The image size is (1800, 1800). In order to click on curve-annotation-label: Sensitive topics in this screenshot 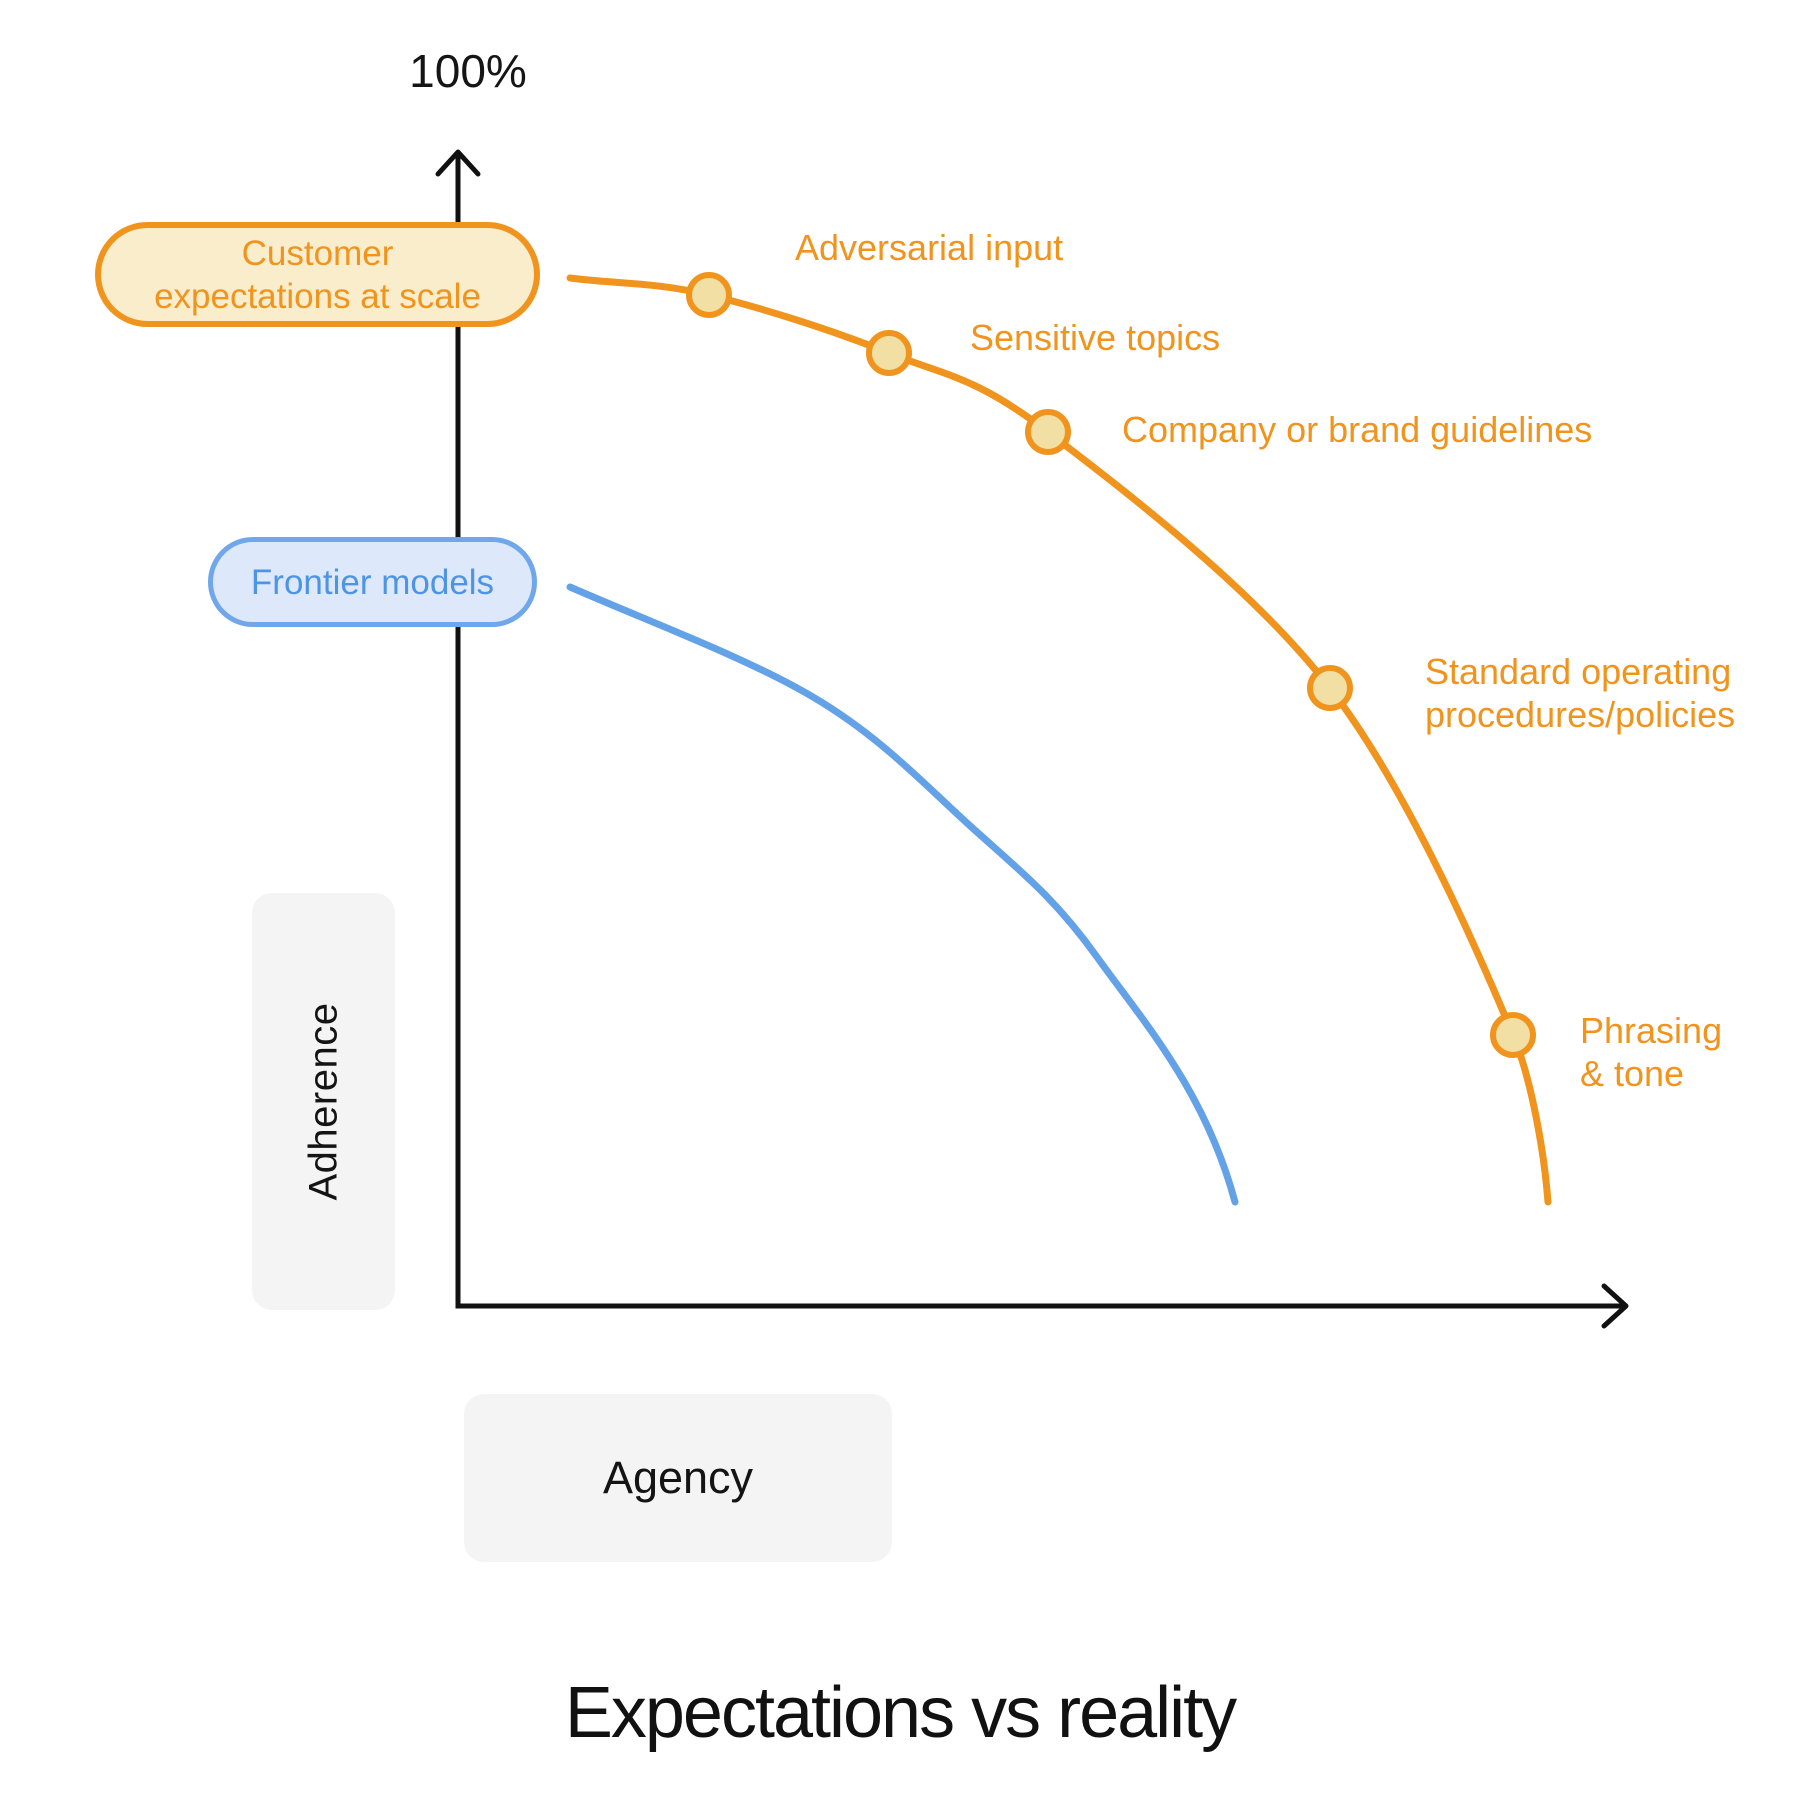, I will do `click(1095, 337)`.